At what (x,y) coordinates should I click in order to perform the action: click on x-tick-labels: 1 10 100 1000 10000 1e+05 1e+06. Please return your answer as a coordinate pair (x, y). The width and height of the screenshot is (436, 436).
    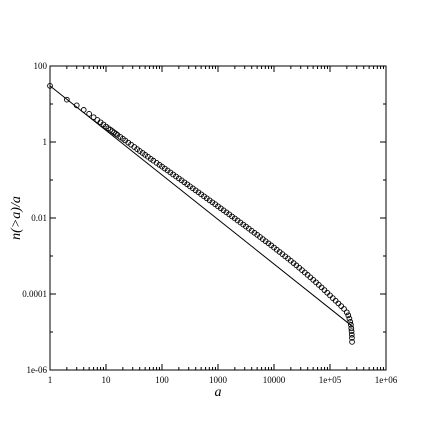
    Looking at the image, I should click on (223, 380).